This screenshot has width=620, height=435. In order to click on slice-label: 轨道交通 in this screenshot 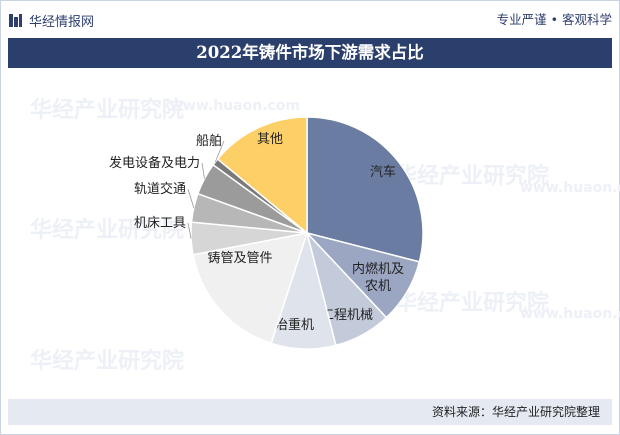, I will do `click(160, 189)`.